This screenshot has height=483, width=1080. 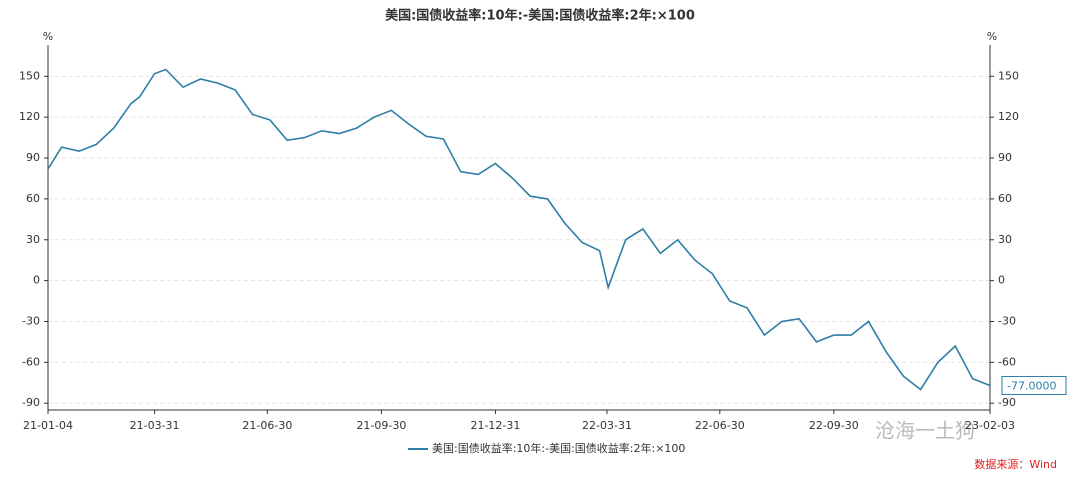 What do you see at coordinates (1007, 402) in the screenshot?
I see `y2-tick-label: -90` at bounding box center [1007, 402].